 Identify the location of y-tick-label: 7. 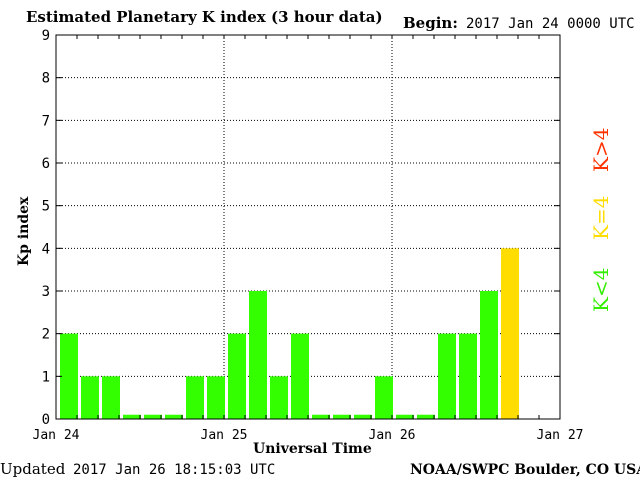
(46, 121).